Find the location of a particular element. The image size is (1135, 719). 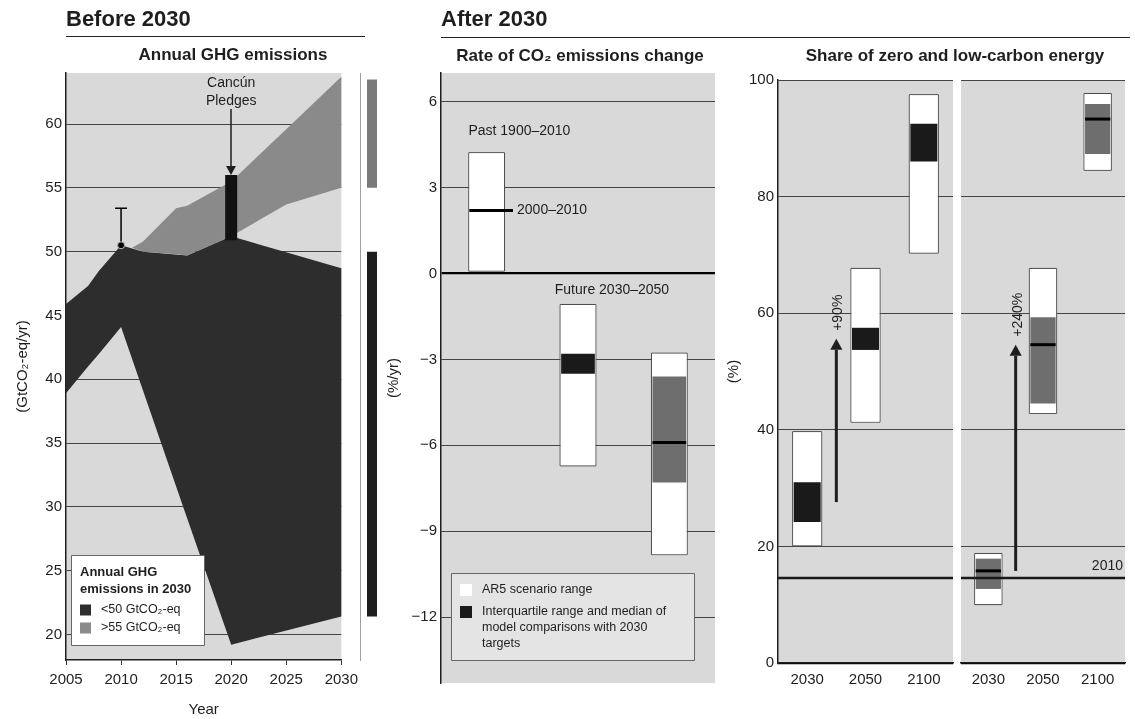

annotation: +90% is located at coordinates (837, 312).